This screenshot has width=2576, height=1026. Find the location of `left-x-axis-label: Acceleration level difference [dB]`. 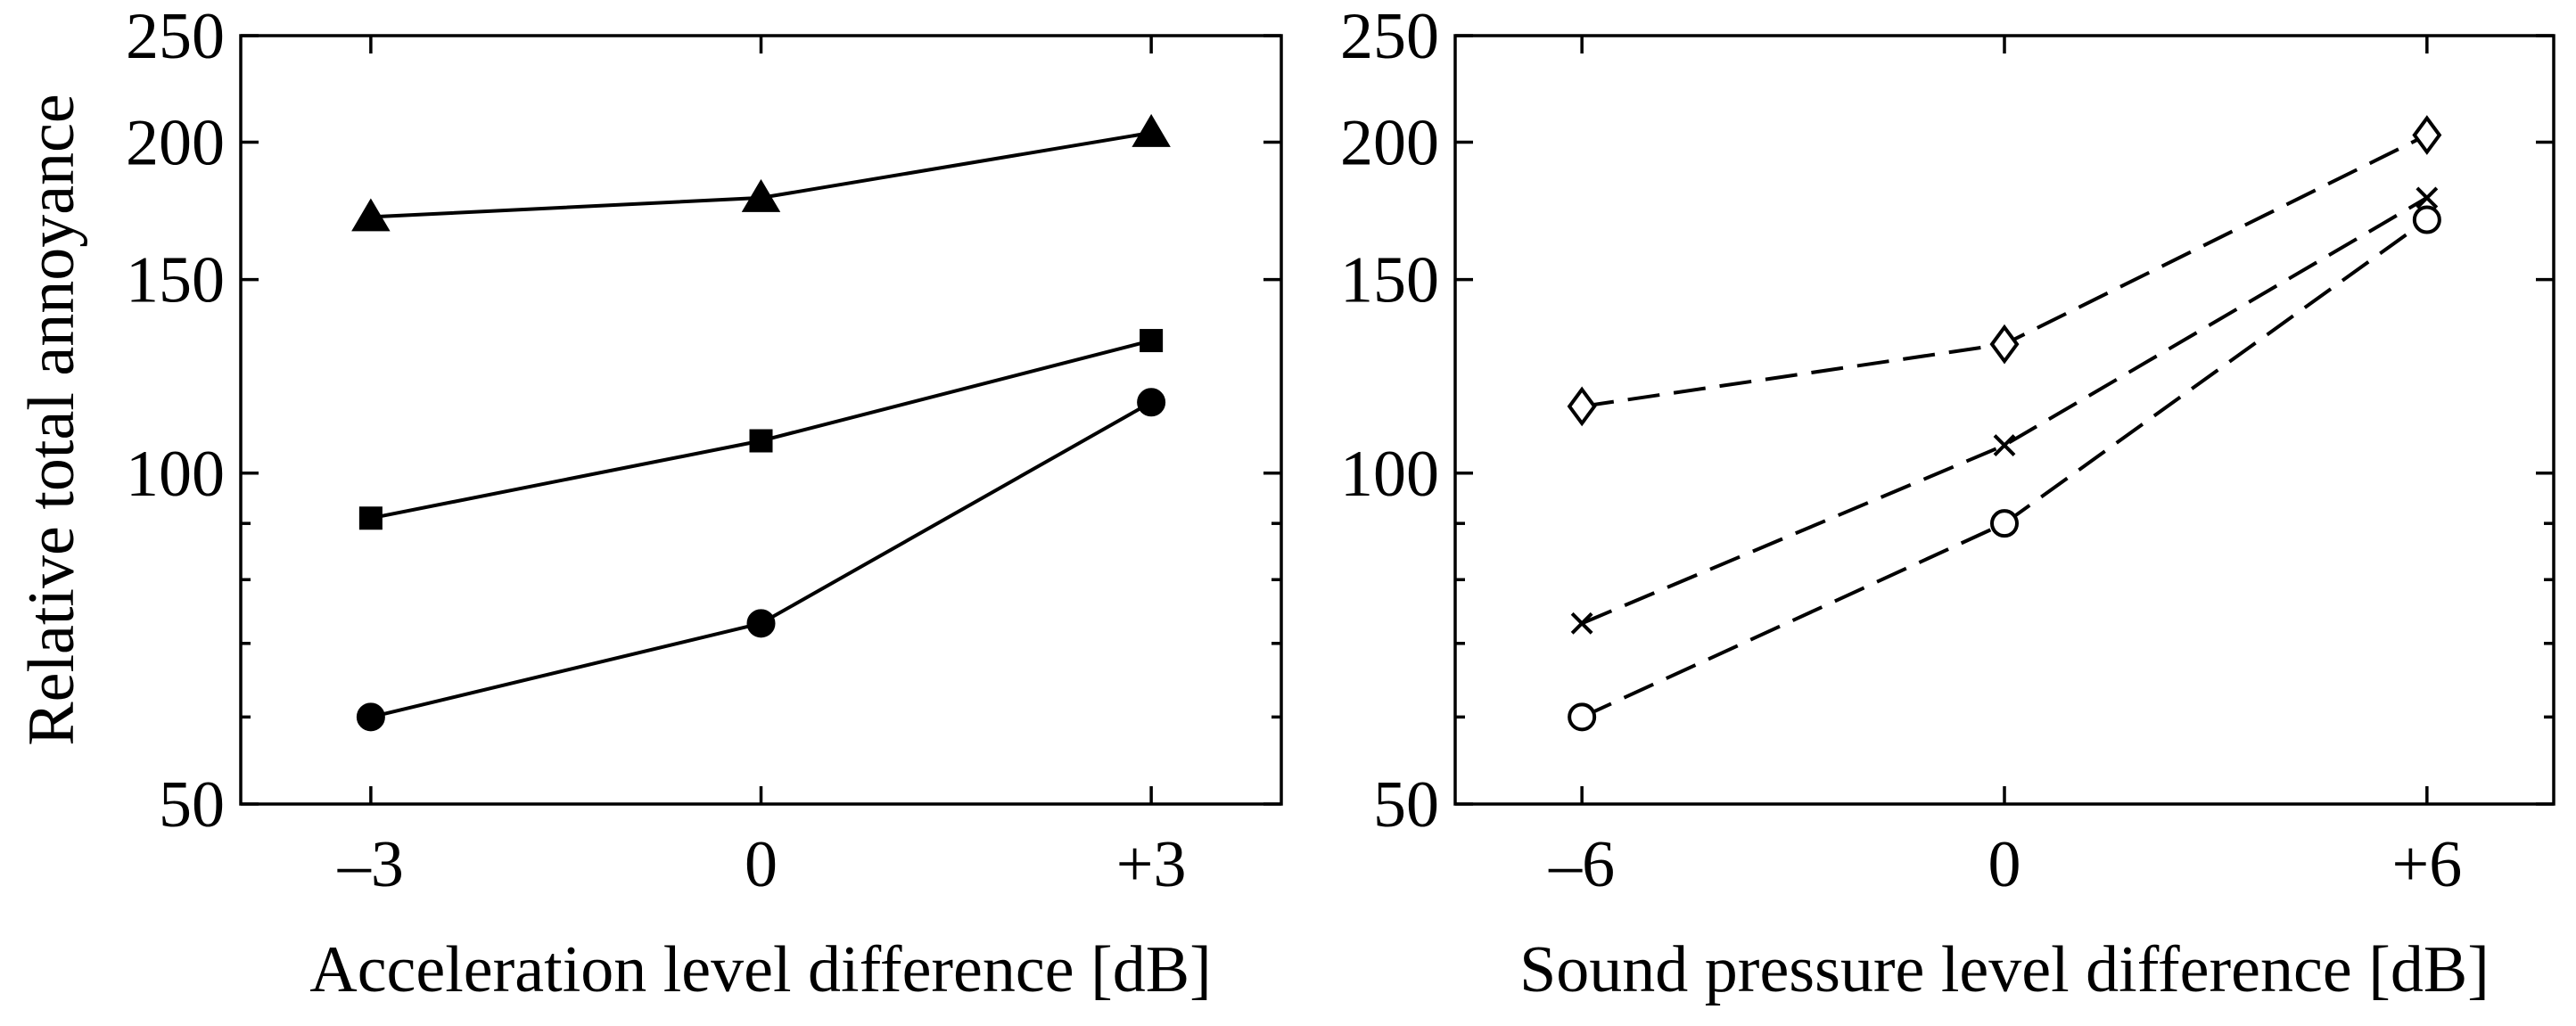

left-x-axis-label: Acceleration level difference [dB] is located at coordinates (760, 969).